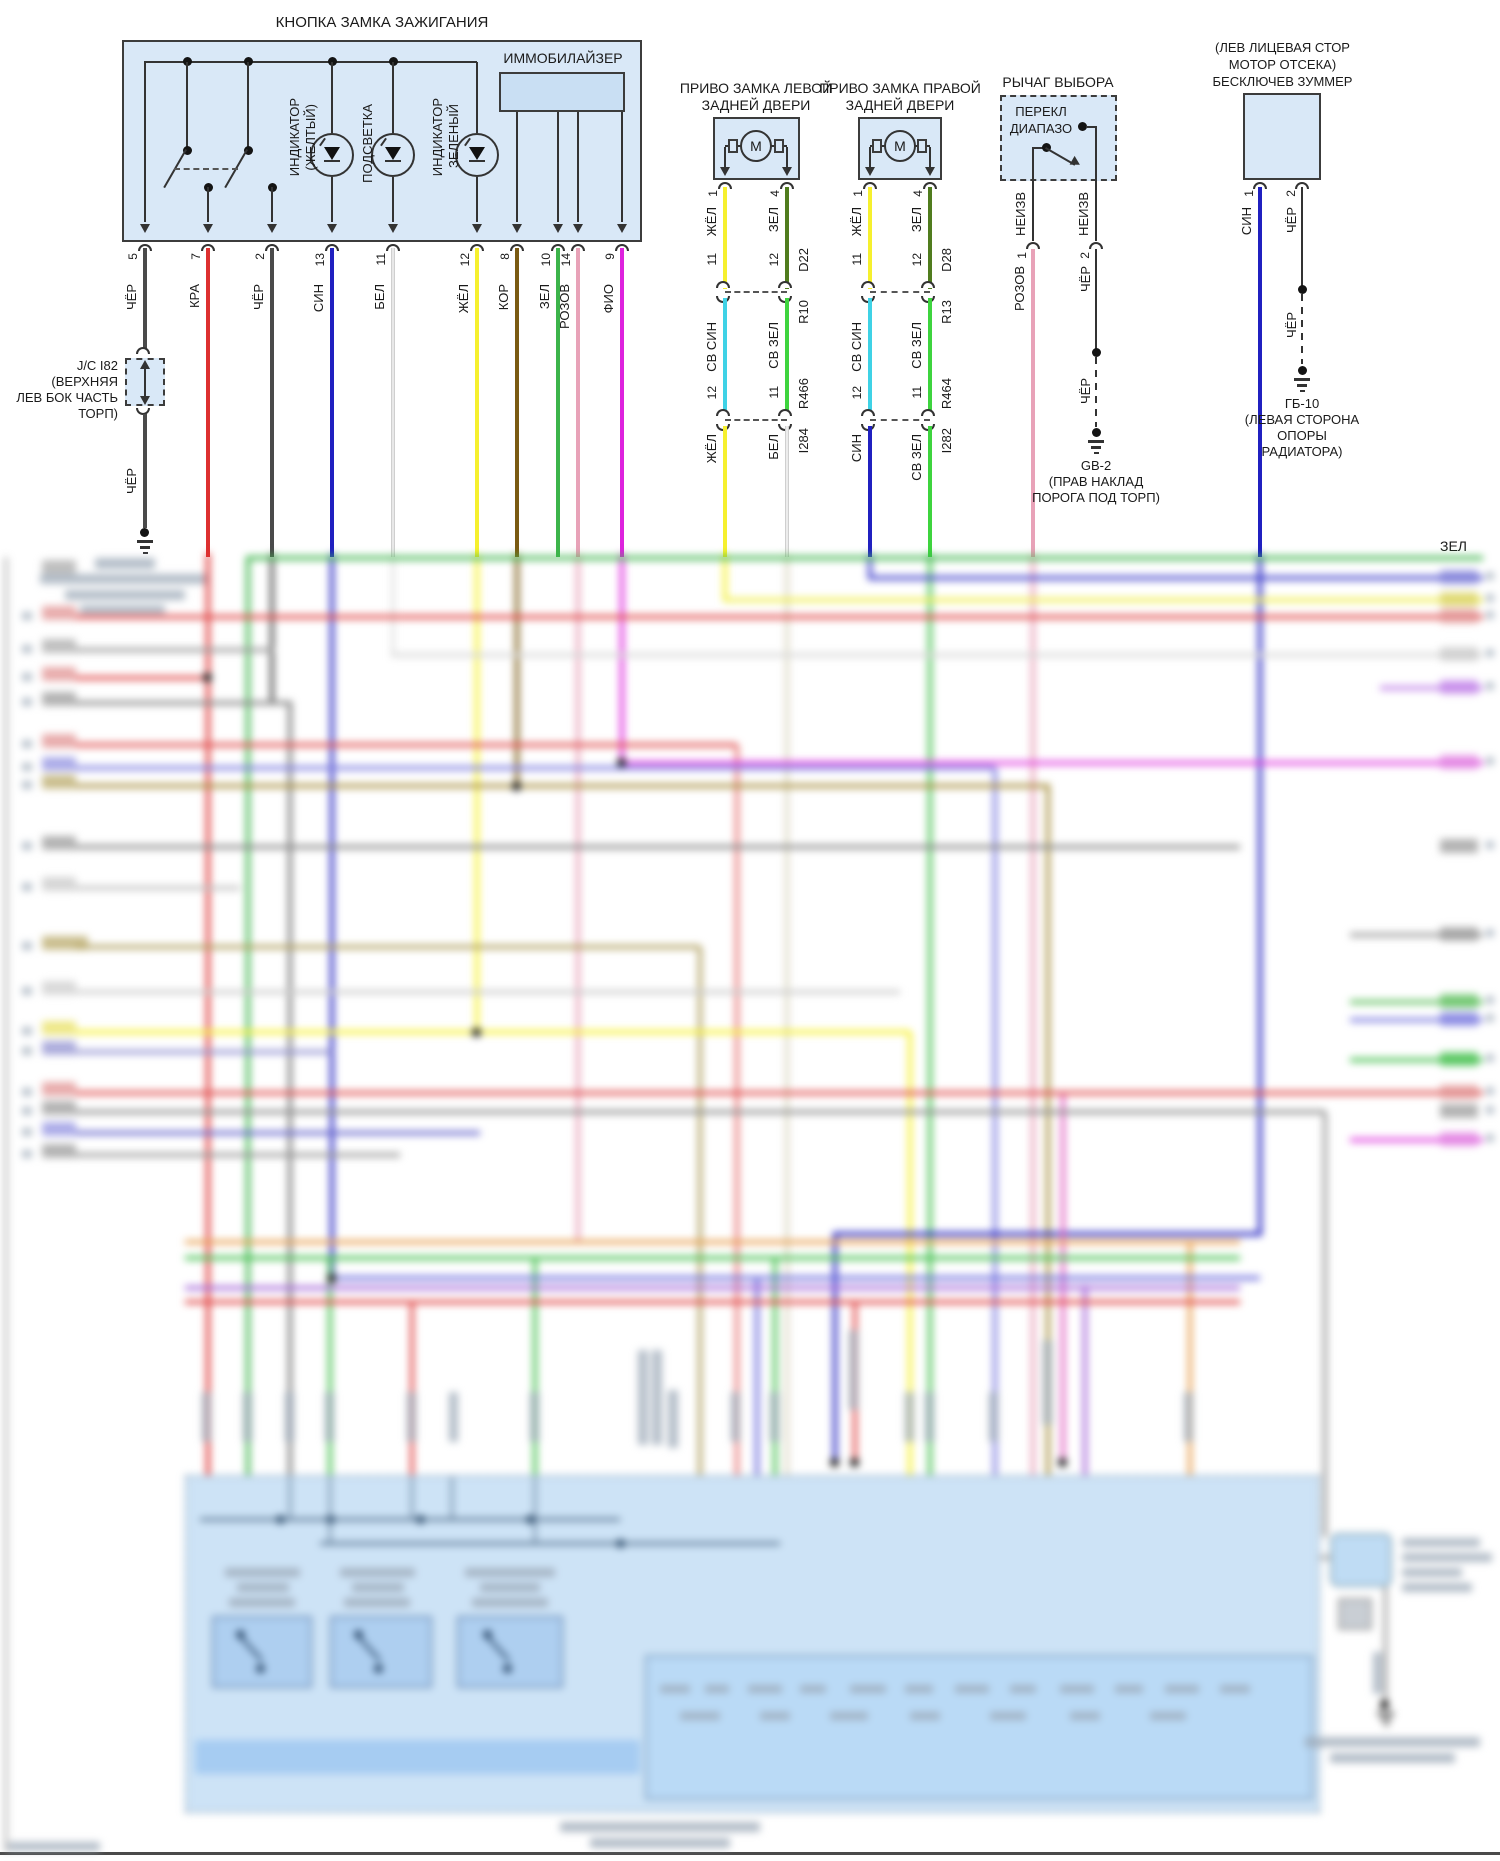 Image resolution: width=1500 pixels, height=1861 pixels. I want to click on relay-dot, so click(240, 1634).